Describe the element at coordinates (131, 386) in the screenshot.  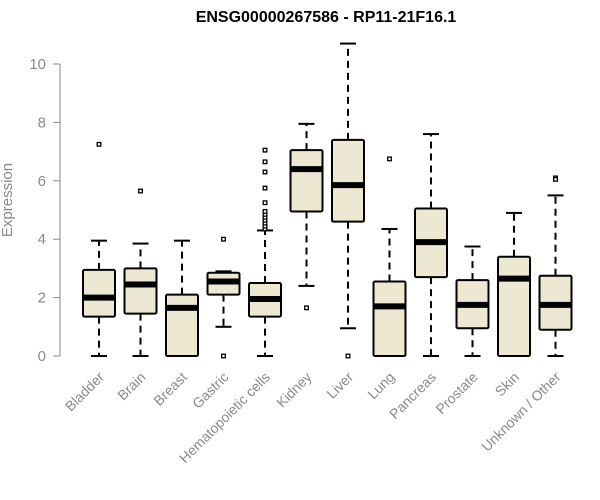
I see `x-tick-label: Brain` at that location.